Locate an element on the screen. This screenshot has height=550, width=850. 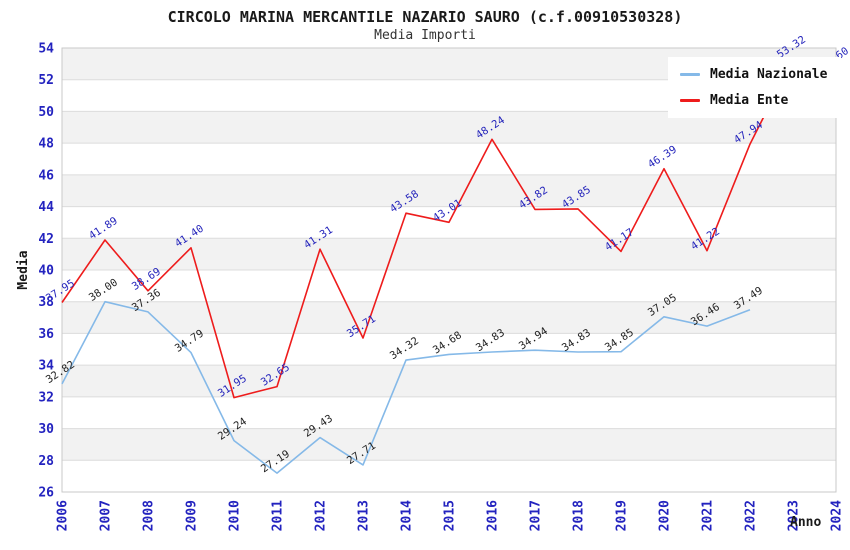
legend-item-media-ente: Media Ente is located at coordinates (753, 100).